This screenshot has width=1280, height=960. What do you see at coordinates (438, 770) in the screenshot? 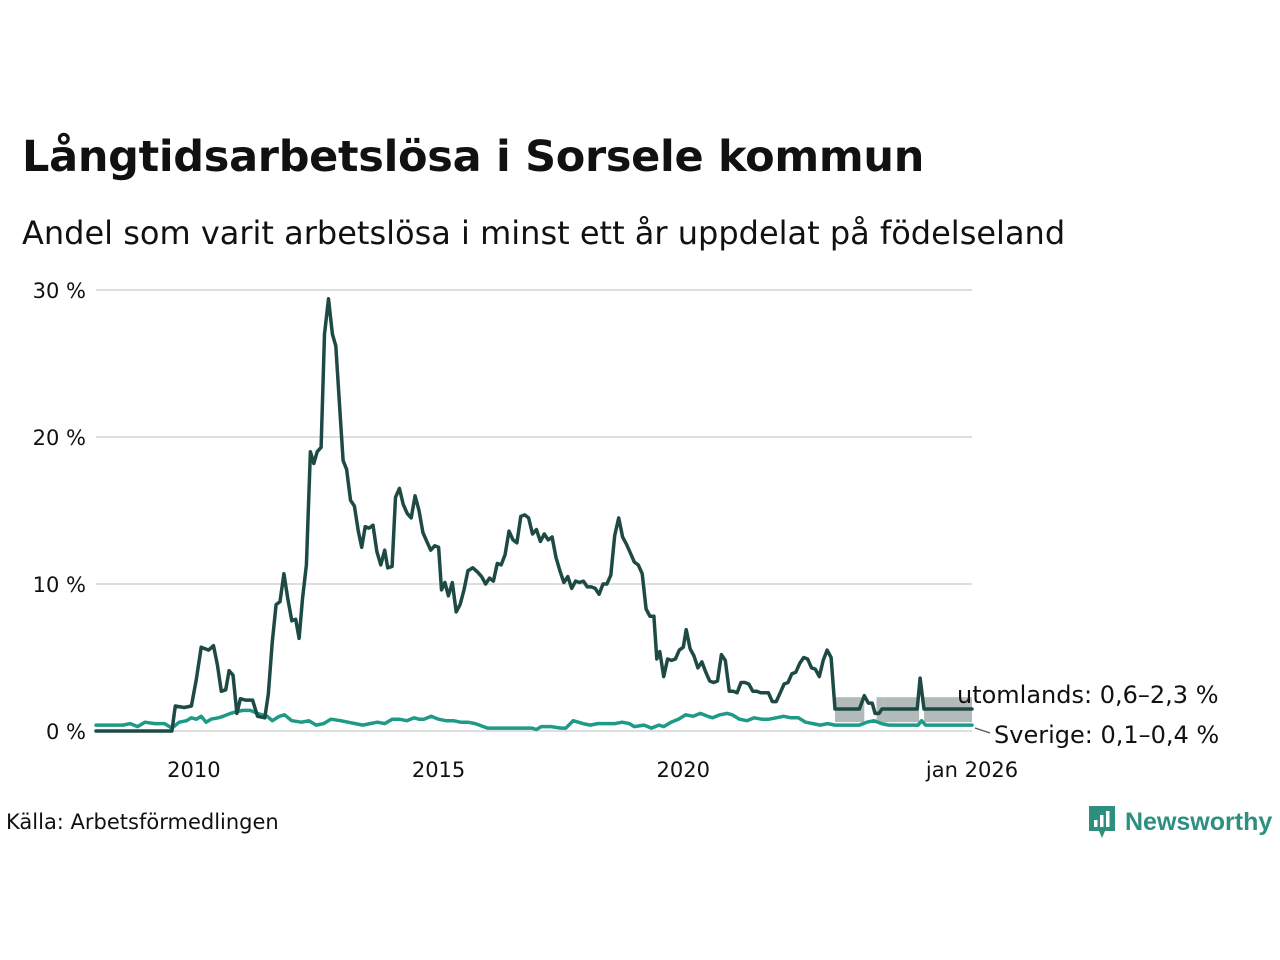
I see `x-tick-label: 2015` at bounding box center [438, 770].